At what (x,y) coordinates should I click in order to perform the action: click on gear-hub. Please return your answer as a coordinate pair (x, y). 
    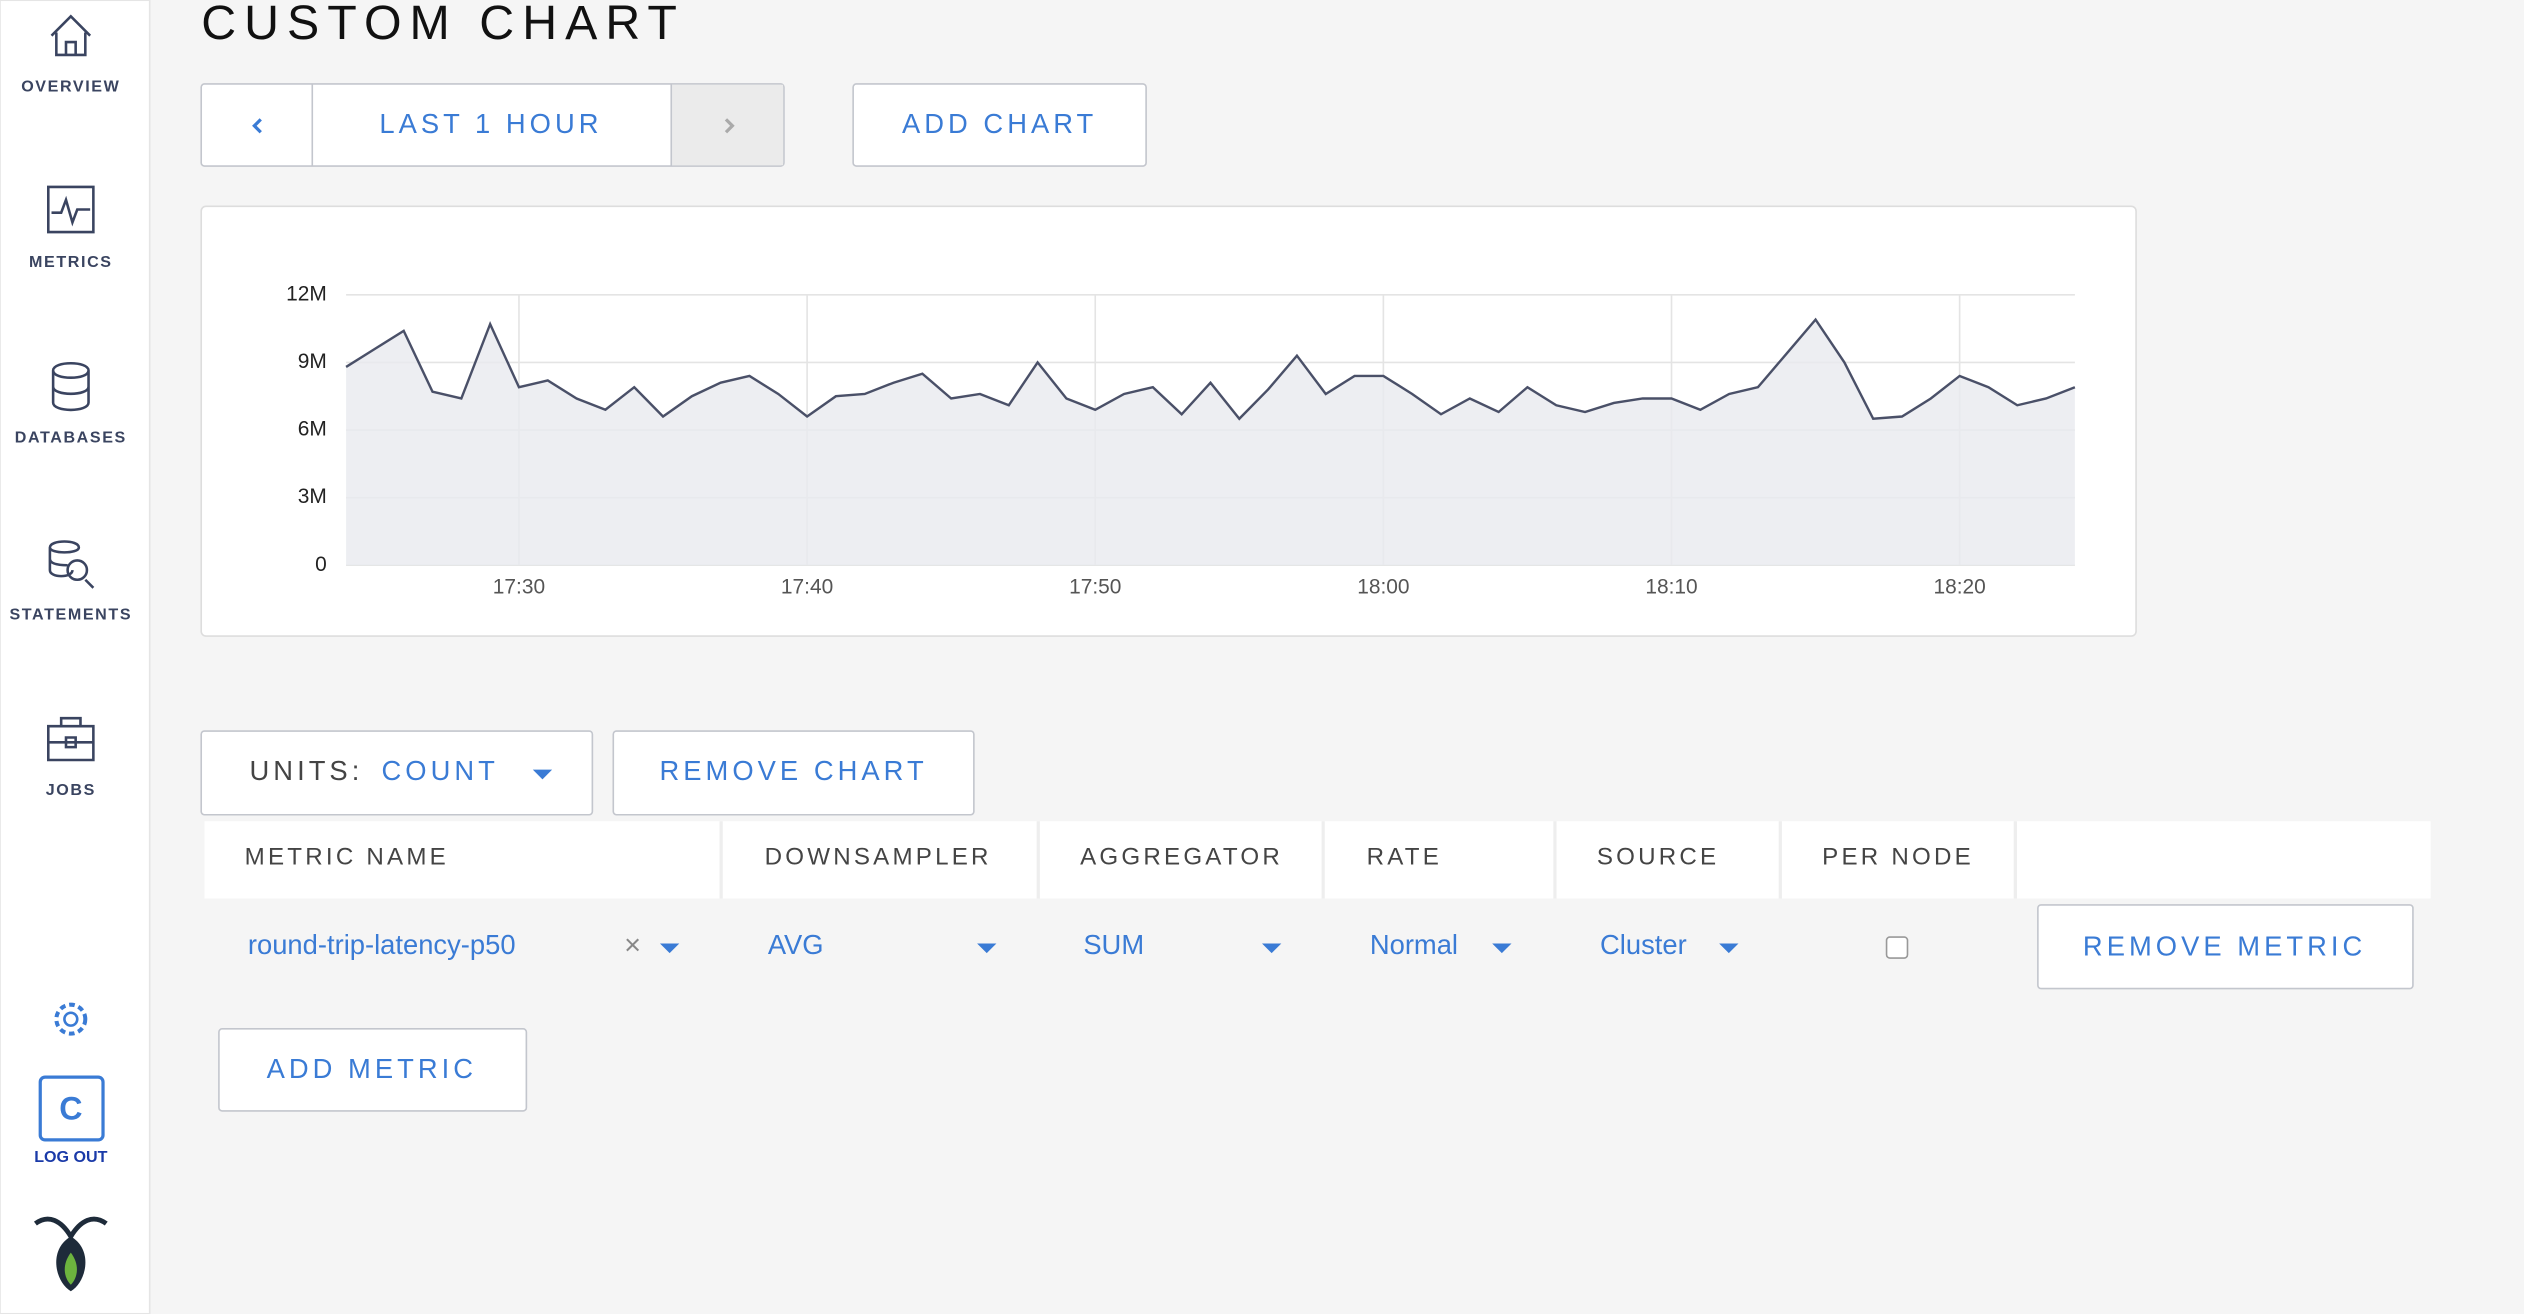
    Looking at the image, I should click on (71, 1019).